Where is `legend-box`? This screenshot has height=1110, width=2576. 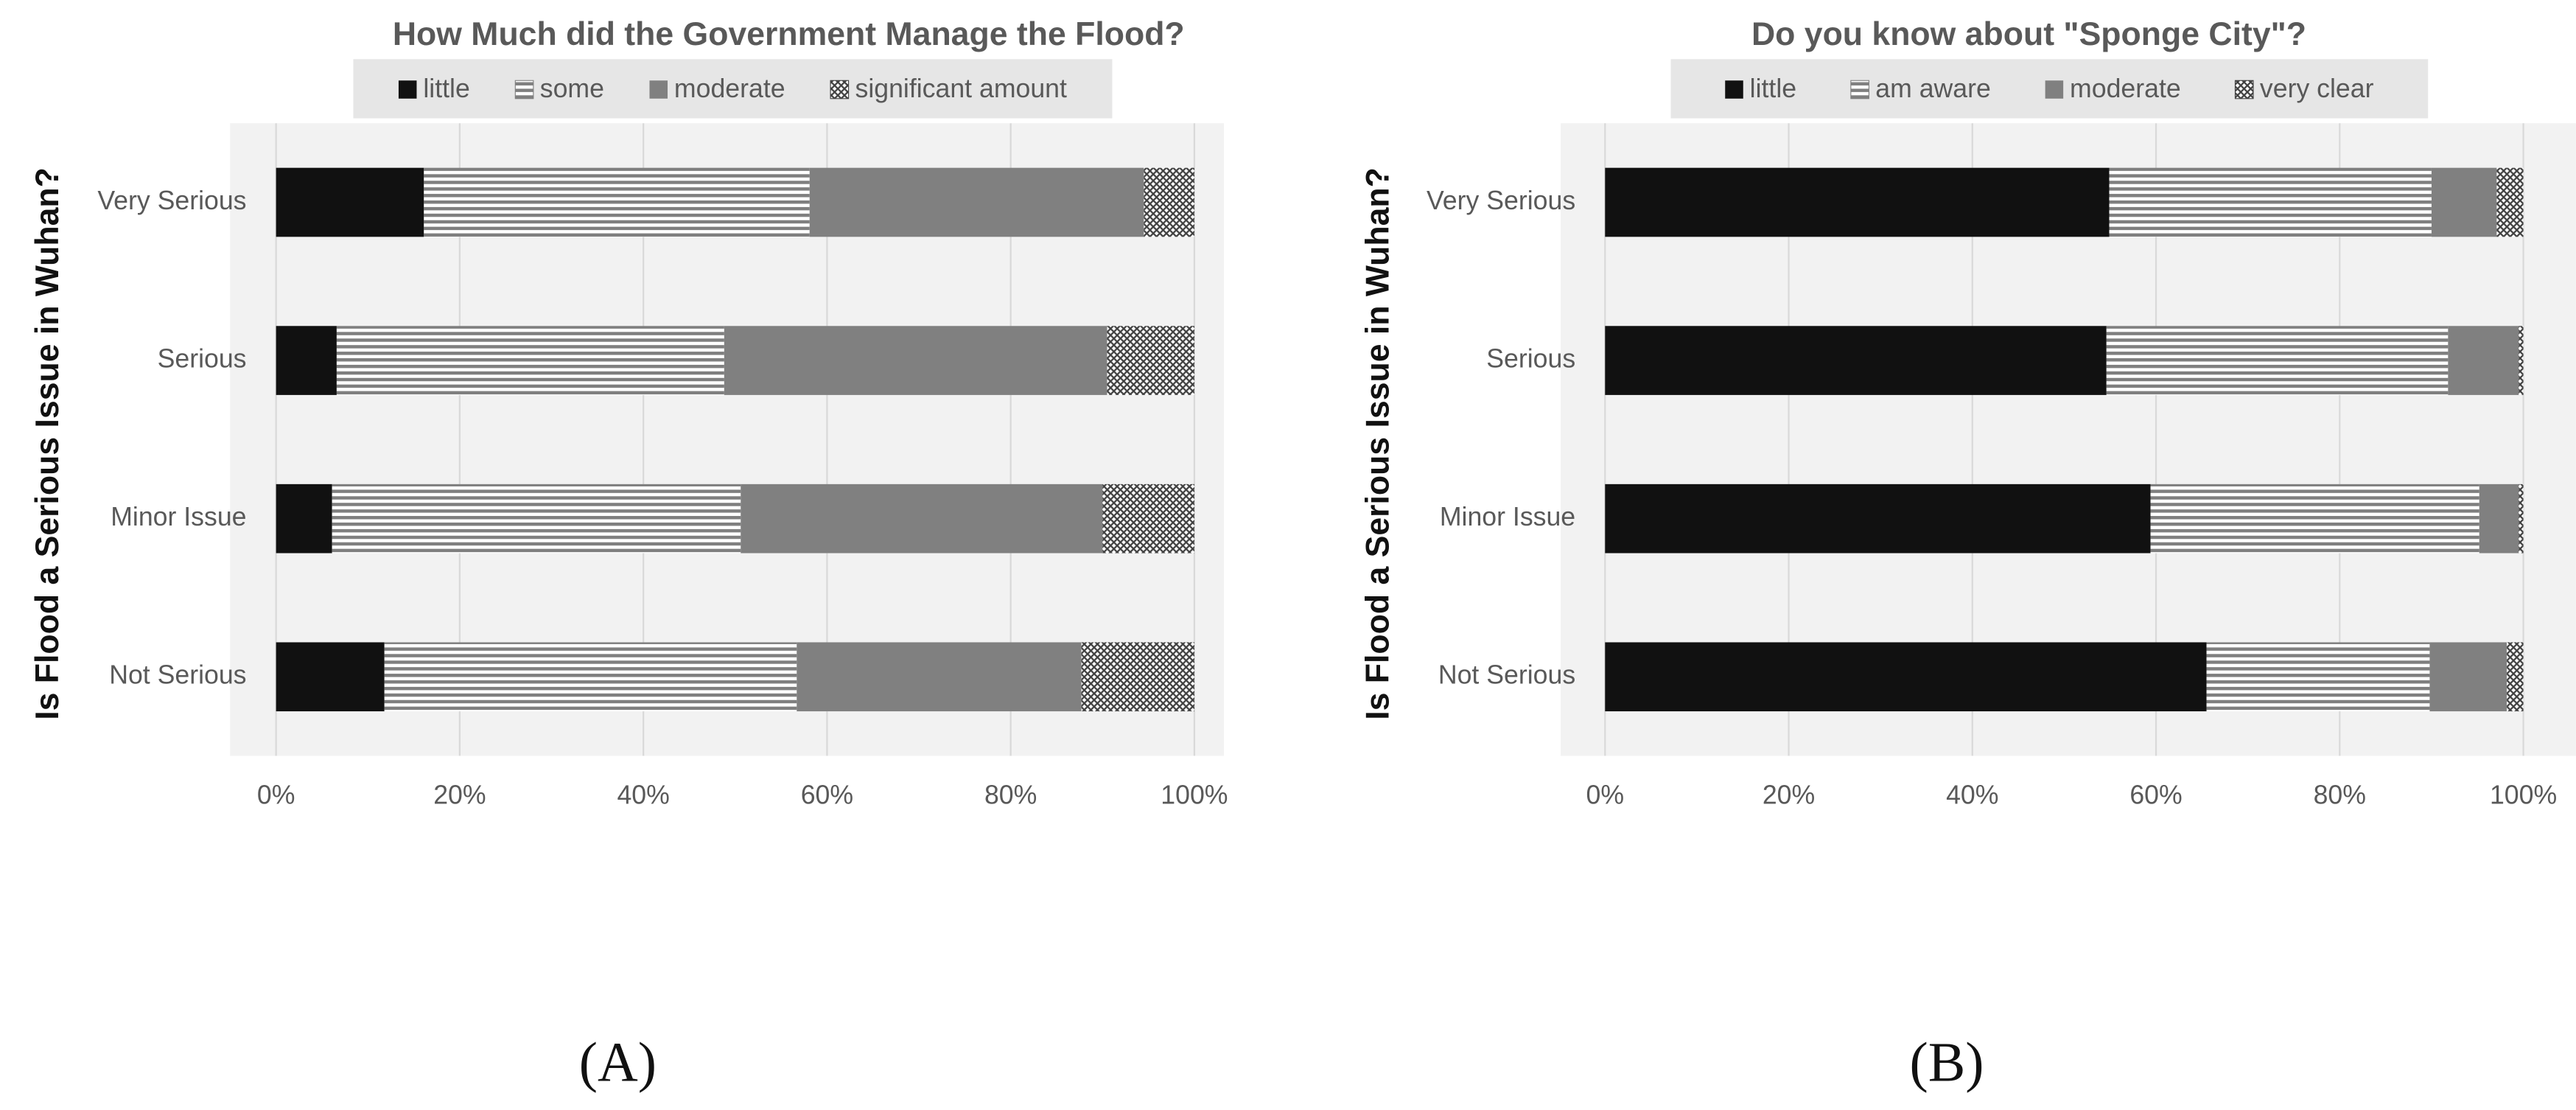
legend-box is located at coordinates (733, 89).